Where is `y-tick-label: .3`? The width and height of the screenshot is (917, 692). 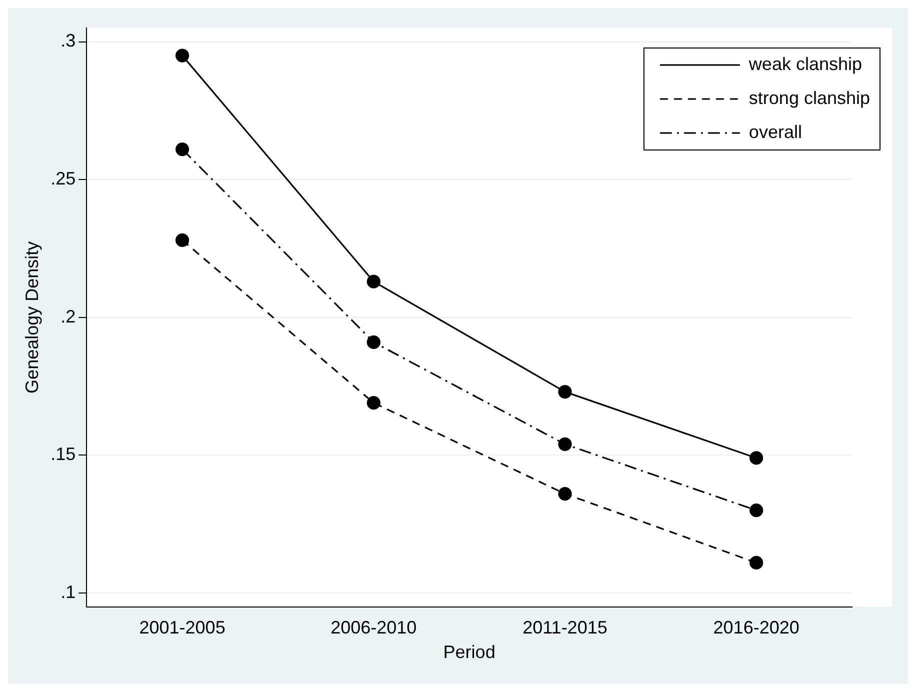
y-tick-label: .3 is located at coordinates (68, 40).